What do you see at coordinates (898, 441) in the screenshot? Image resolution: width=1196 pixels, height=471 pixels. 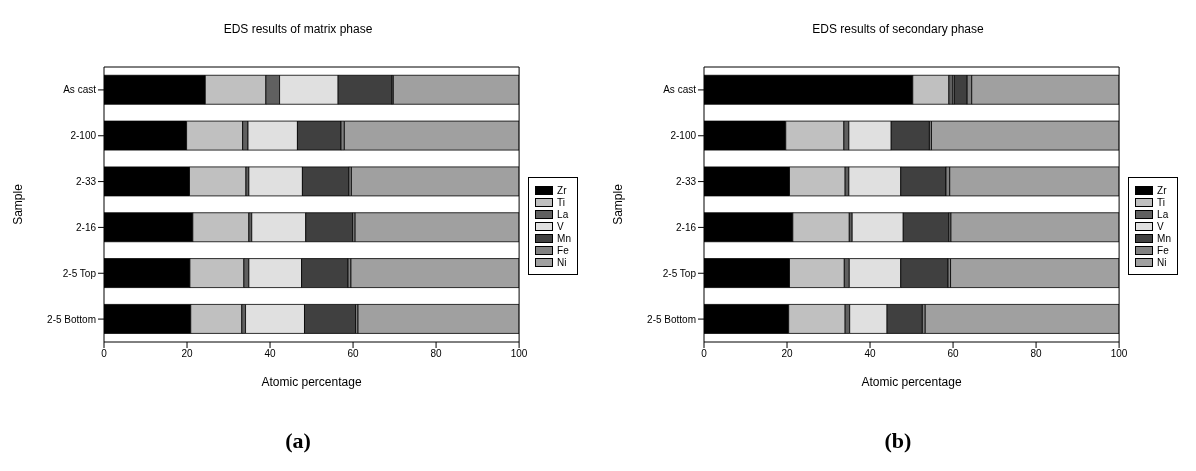 I see `text: (b)` at bounding box center [898, 441].